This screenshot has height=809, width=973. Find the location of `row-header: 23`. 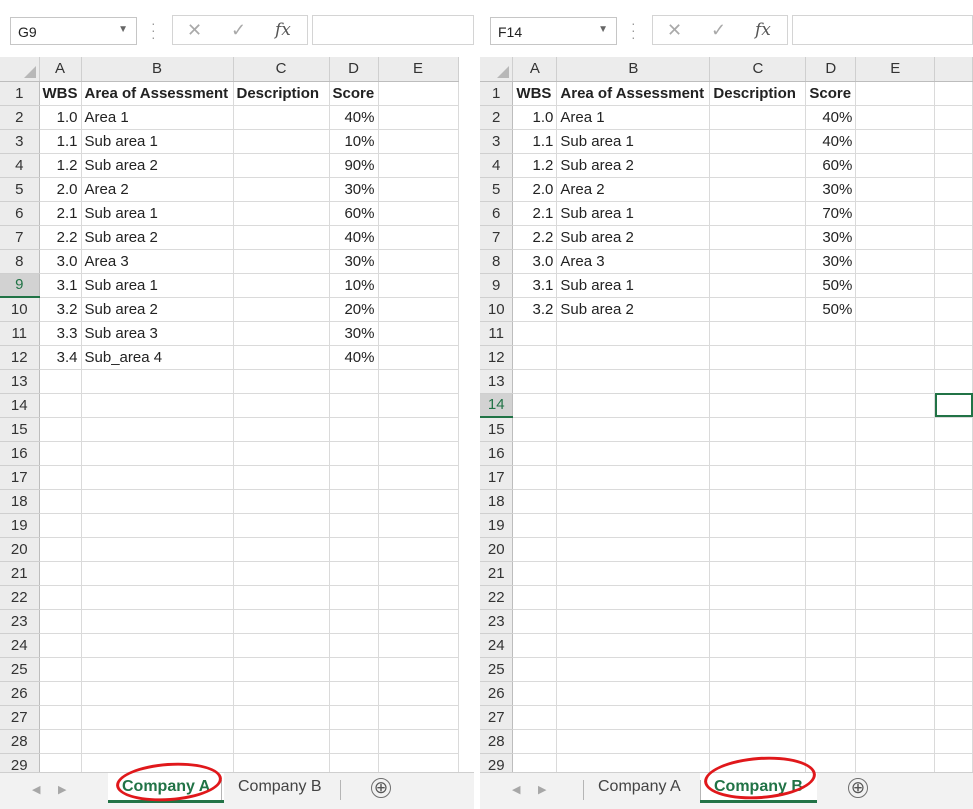

row-header: 23 is located at coordinates (20, 621).